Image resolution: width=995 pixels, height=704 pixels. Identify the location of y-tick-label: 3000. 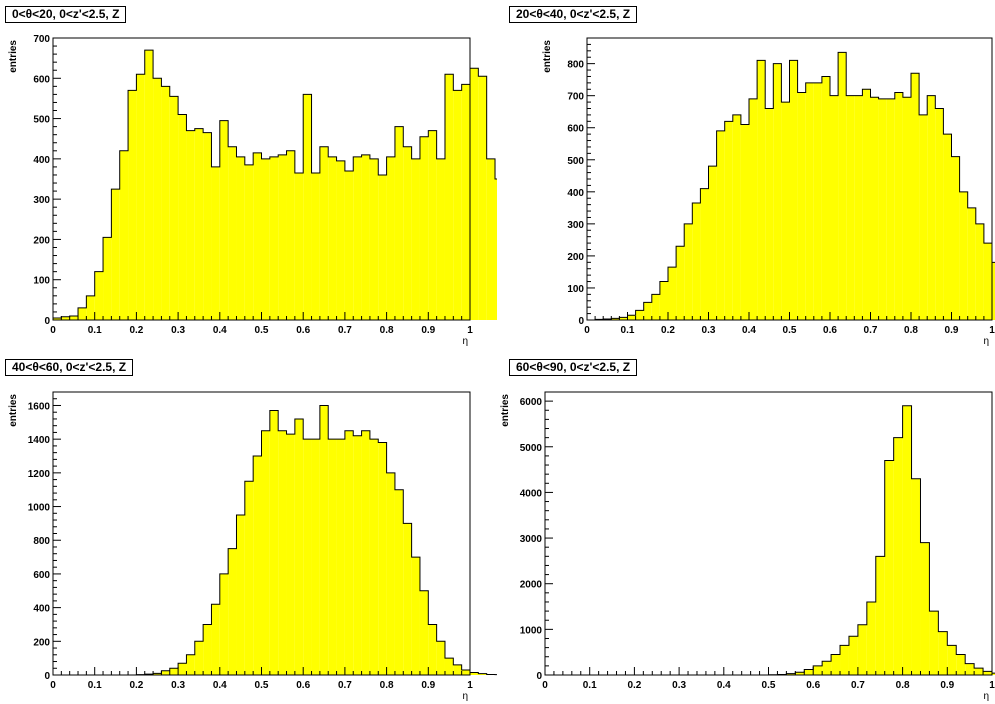
(531, 539).